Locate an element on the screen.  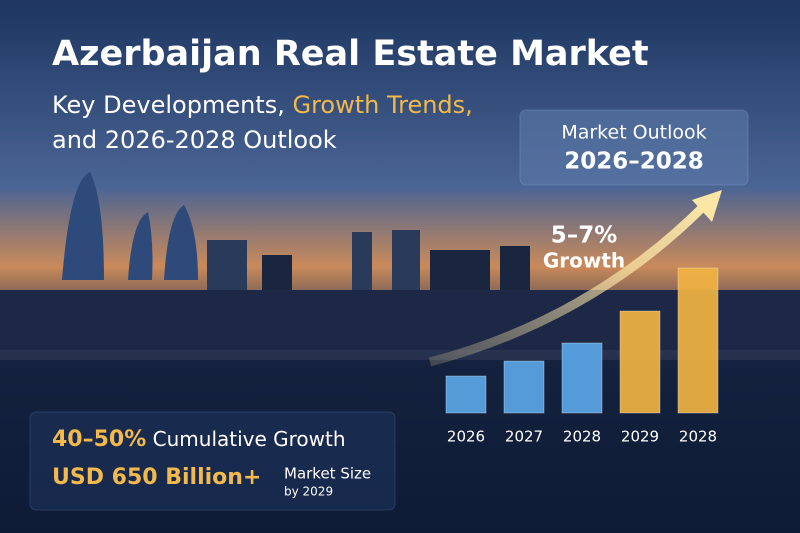
title: Azerbaijan Real Estate Market is located at coordinates (350, 54).